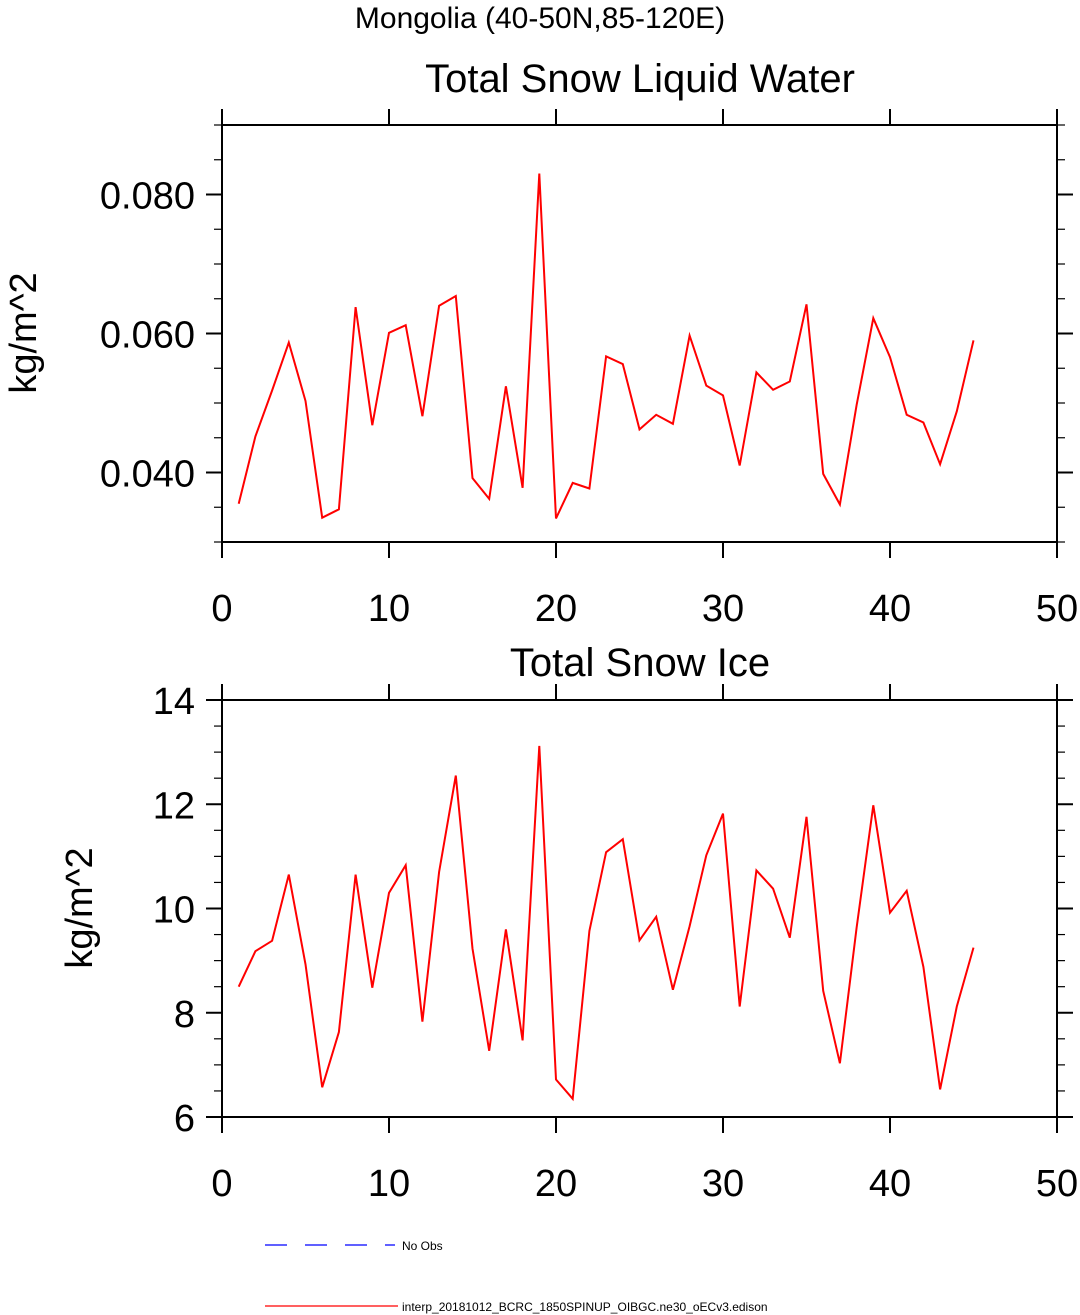 The width and height of the screenshot is (1080, 1315). Describe the element at coordinates (174, 911) in the screenshot. I see `y-tick-label: 10` at that location.